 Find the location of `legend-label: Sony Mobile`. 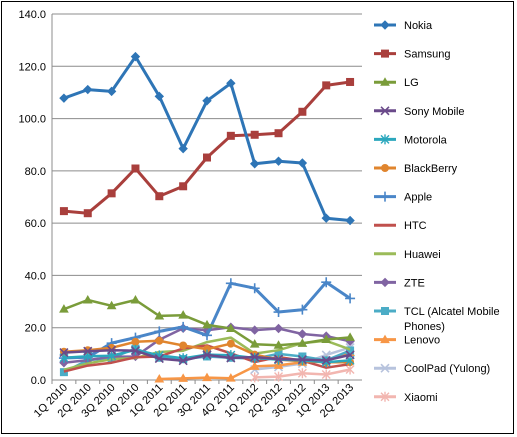

legend-label: Sony Mobile is located at coordinates (434, 112).